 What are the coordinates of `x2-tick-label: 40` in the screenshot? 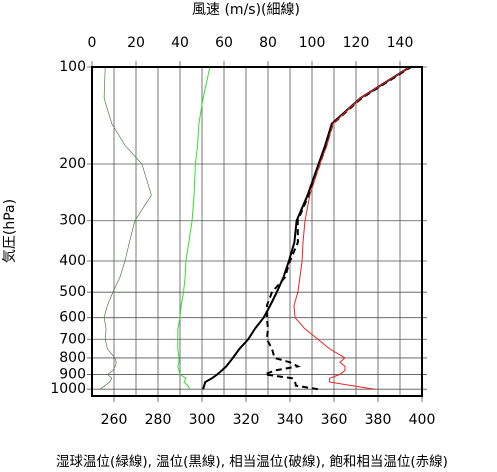 It's located at (180, 43).